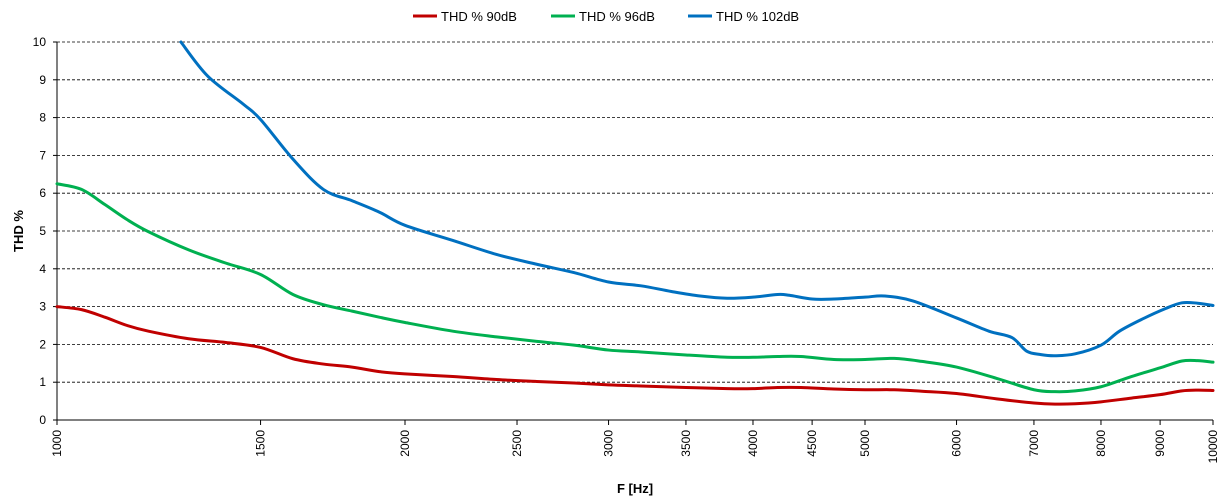 This screenshot has width=1225, height=498. What do you see at coordinates (42, 382) in the screenshot?
I see `y-tick-label: 1` at bounding box center [42, 382].